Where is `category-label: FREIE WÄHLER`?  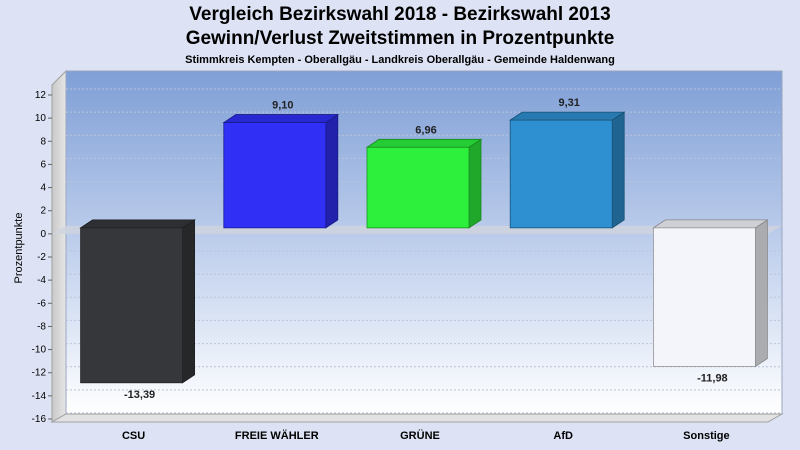
category-label: FREIE WÄHLER is located at coordinates (277, 435).